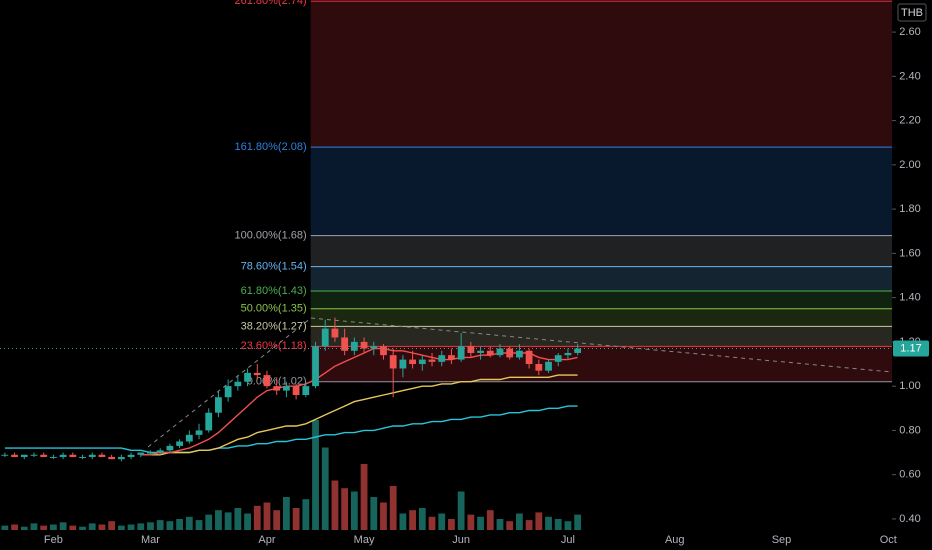  I want to click on x-tick-label: May, so click(364, 540).